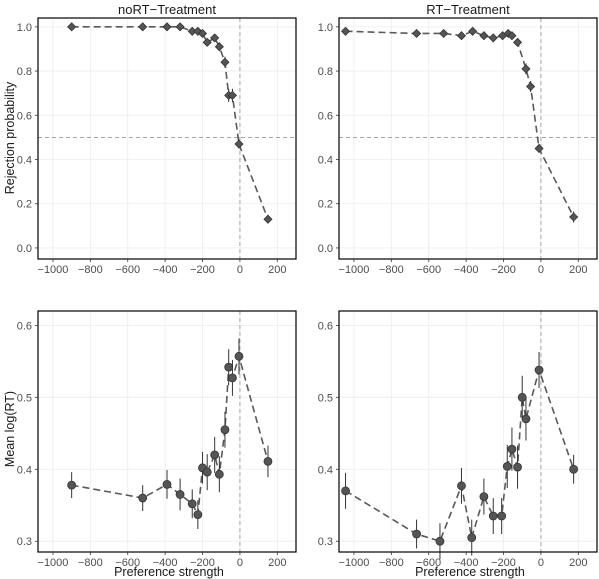  What do you see at coordinates (10, 429) in the screenshot?
I see `y-axis-label-bottom: Mean log(RT)` at bounding box center [10, 429].